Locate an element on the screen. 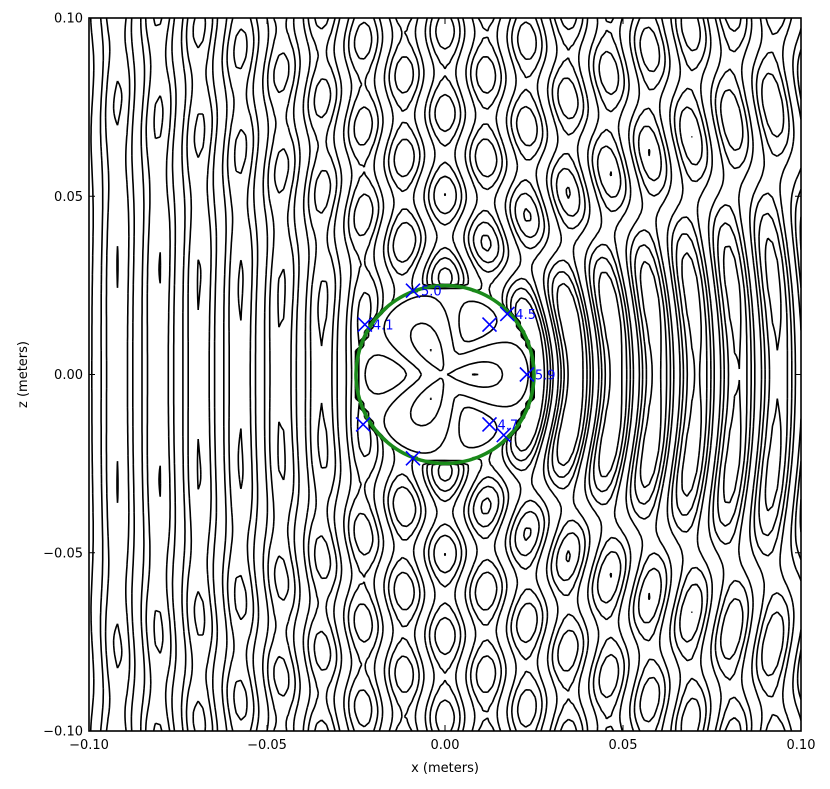 This screenshot has height=789, width=830. y-tick-label: 0.10 is located at coordinates (68, 19).